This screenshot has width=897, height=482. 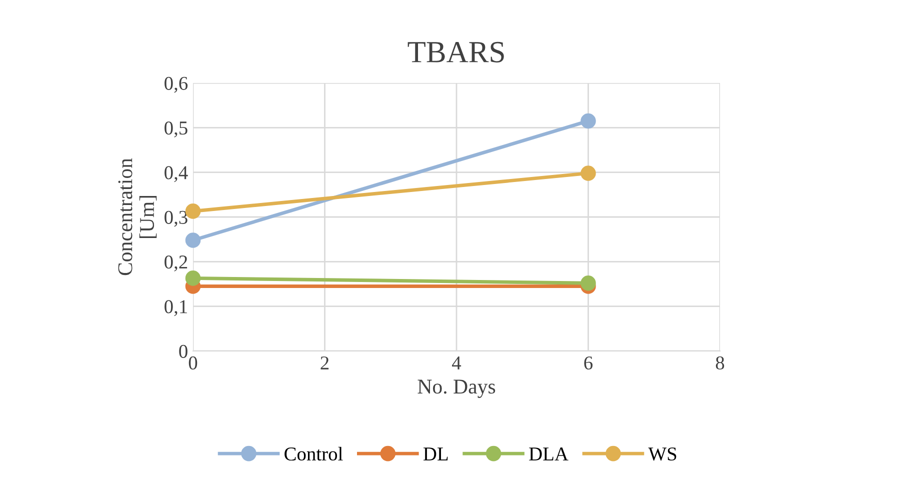 I want to click on y-tick-label: 0, so click(x=183, y=351).